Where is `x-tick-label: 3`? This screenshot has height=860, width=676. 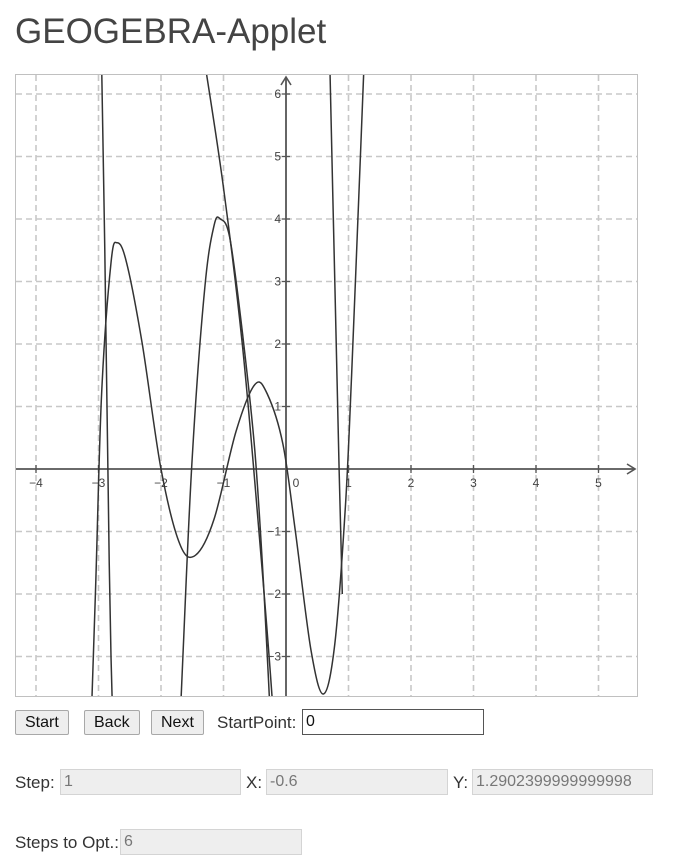
x-tick-label: 3 is located at coordinates (473, 483).